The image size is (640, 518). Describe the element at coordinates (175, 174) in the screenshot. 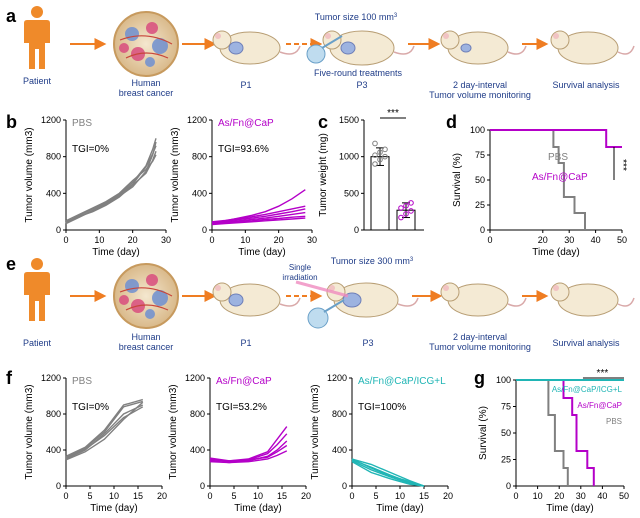

I see `y-axis-label: Tumor volume (mm3)` at that location.